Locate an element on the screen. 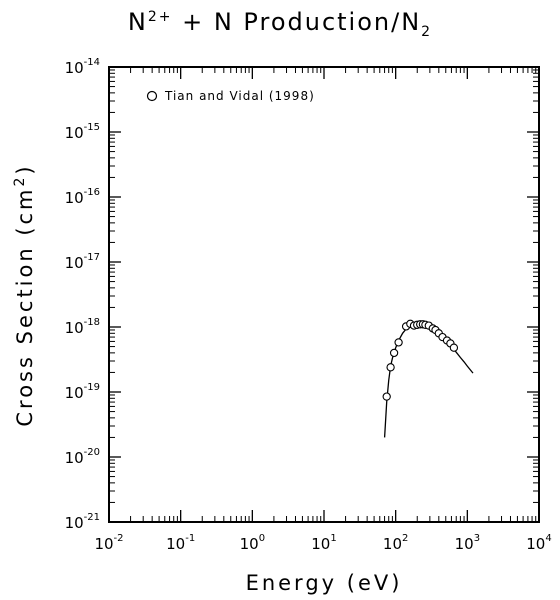  x-tick-label: 10⁻² is located at coordinates (108, 543).